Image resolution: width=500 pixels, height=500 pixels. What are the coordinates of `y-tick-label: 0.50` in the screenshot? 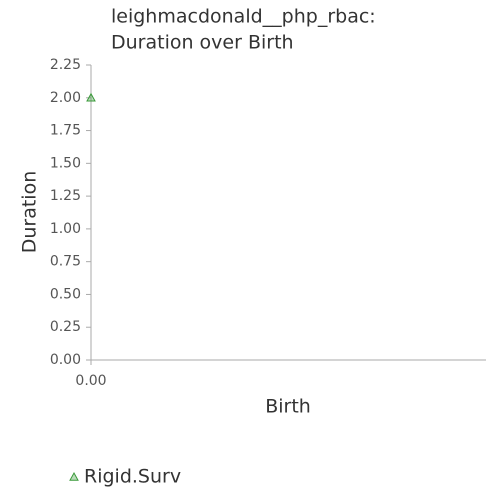 It's located at (65, 294).